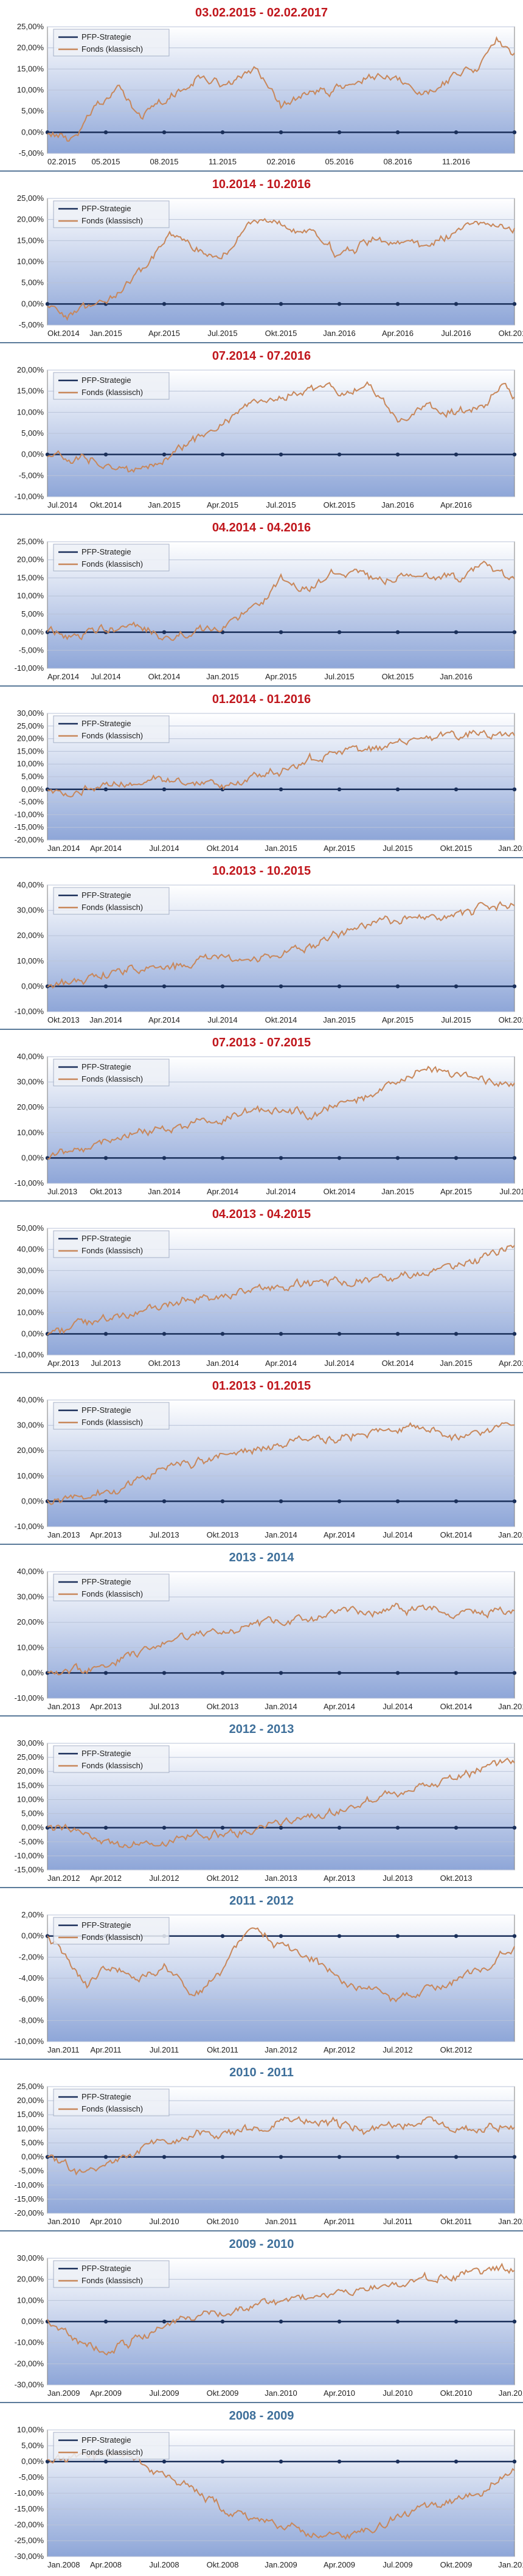 This screenshot has width=523, height=2576. I want to click on x-tick-label: Apr.2014, so click(63, 676).